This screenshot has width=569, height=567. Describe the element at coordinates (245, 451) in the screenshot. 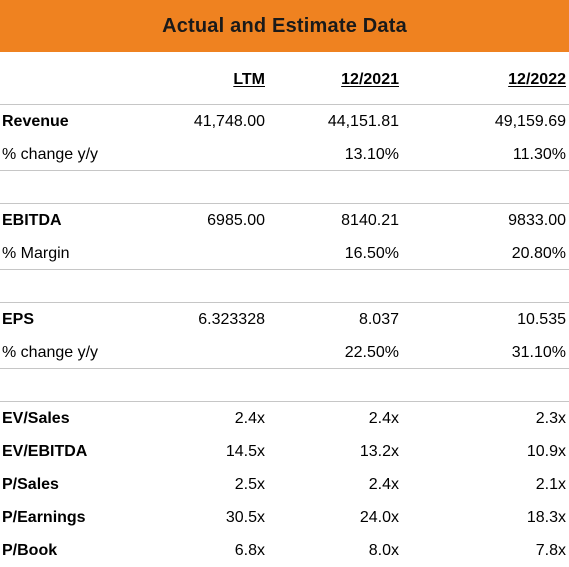

I see `cell-ev-ebitda-ltm: 14.5x` at that location.